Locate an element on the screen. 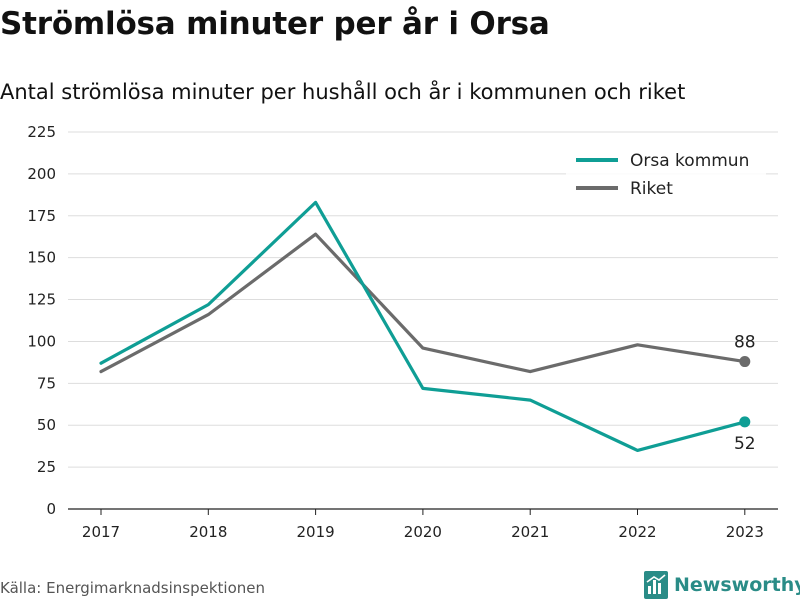 This screenshot has width=800, height=600. y-tick-label: 0 is located at coordinates (51, 509).